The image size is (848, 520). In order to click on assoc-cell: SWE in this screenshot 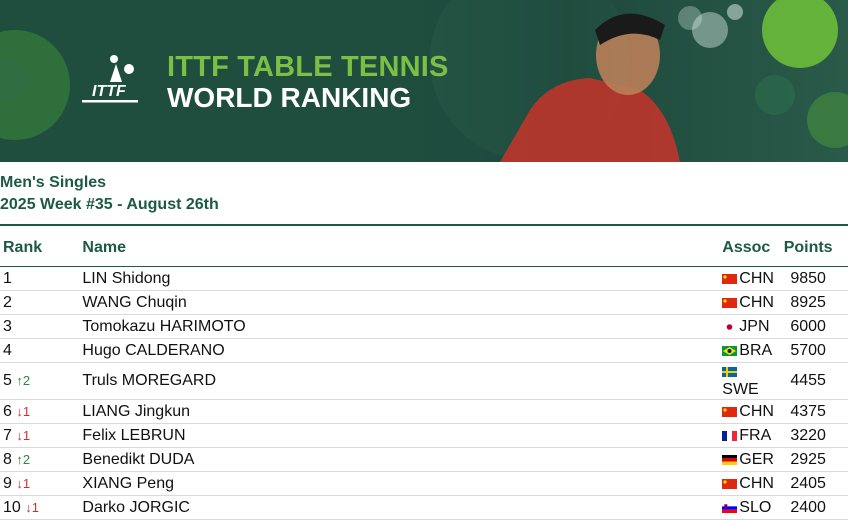, I will do `click(695, 381)`.